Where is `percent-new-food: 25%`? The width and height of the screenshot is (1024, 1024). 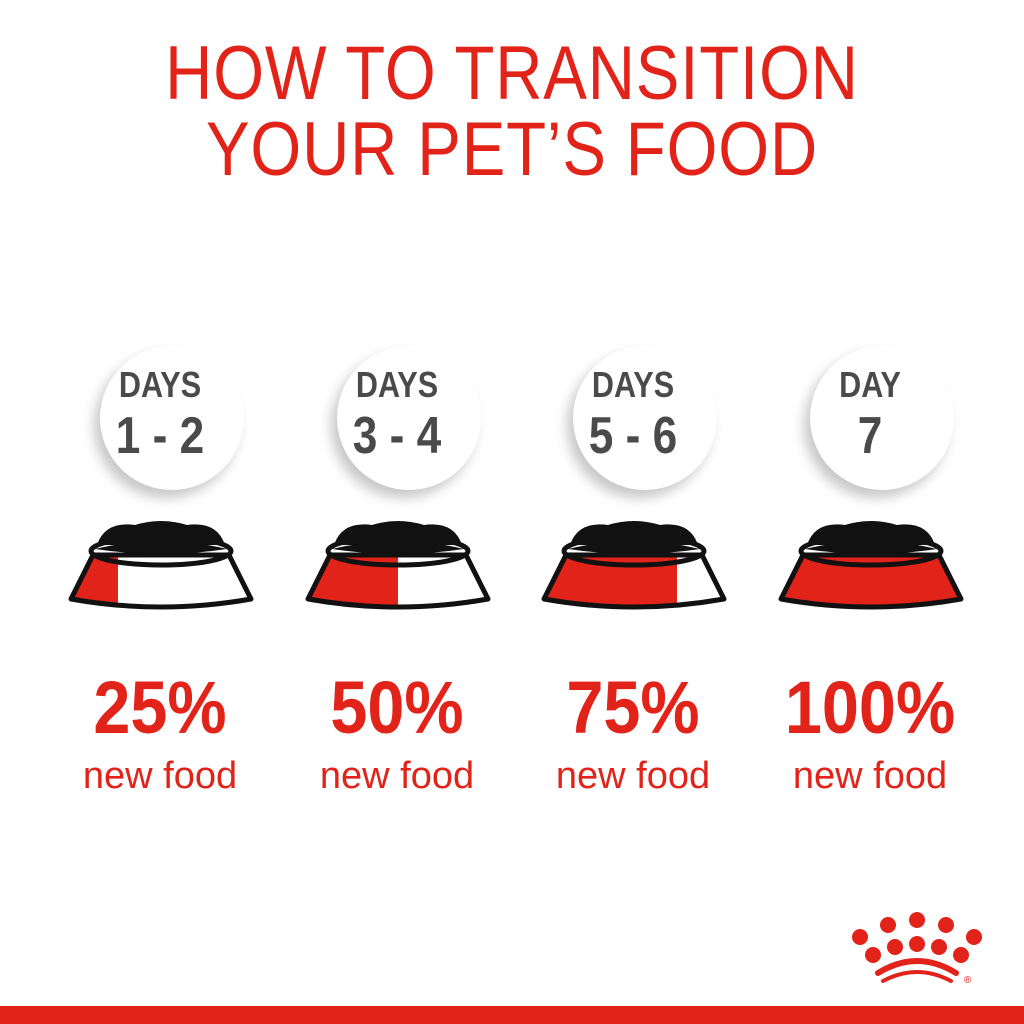 percent-new-food: 25% is located at coordinates (160, 707).